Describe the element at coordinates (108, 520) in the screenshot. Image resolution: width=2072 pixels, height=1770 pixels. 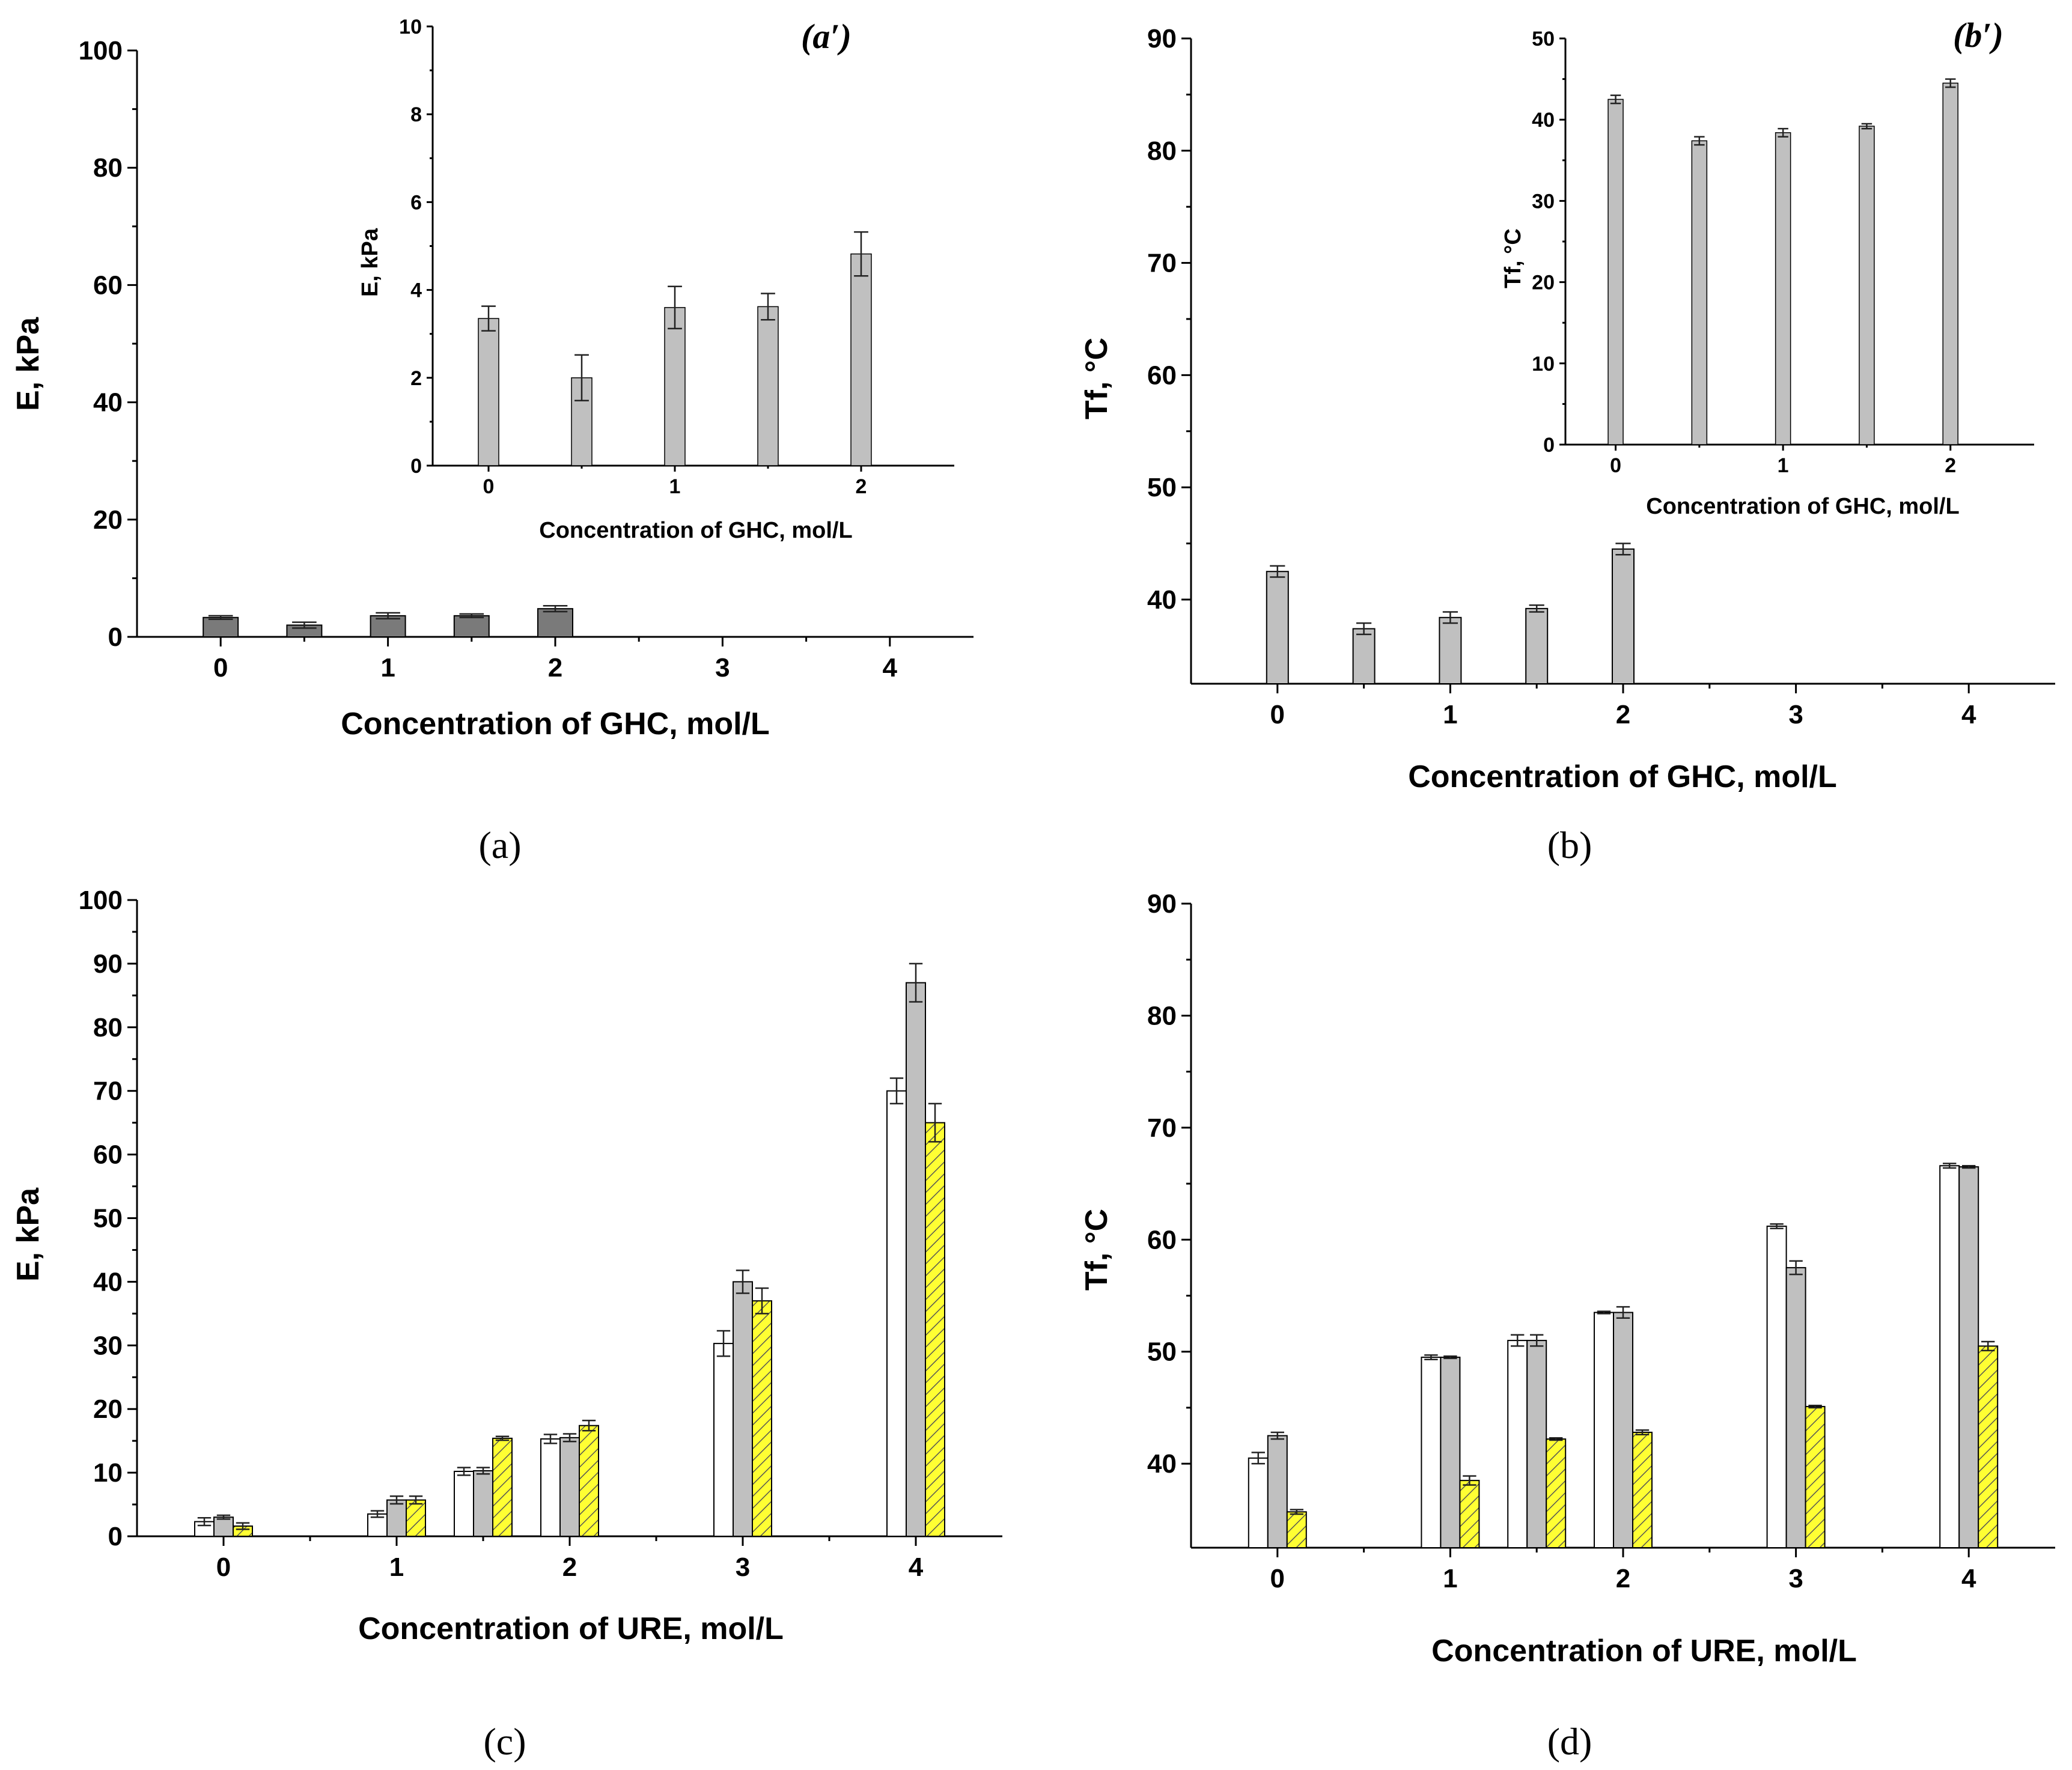
I see `panel-a-y-tick-label: 20` at that location.